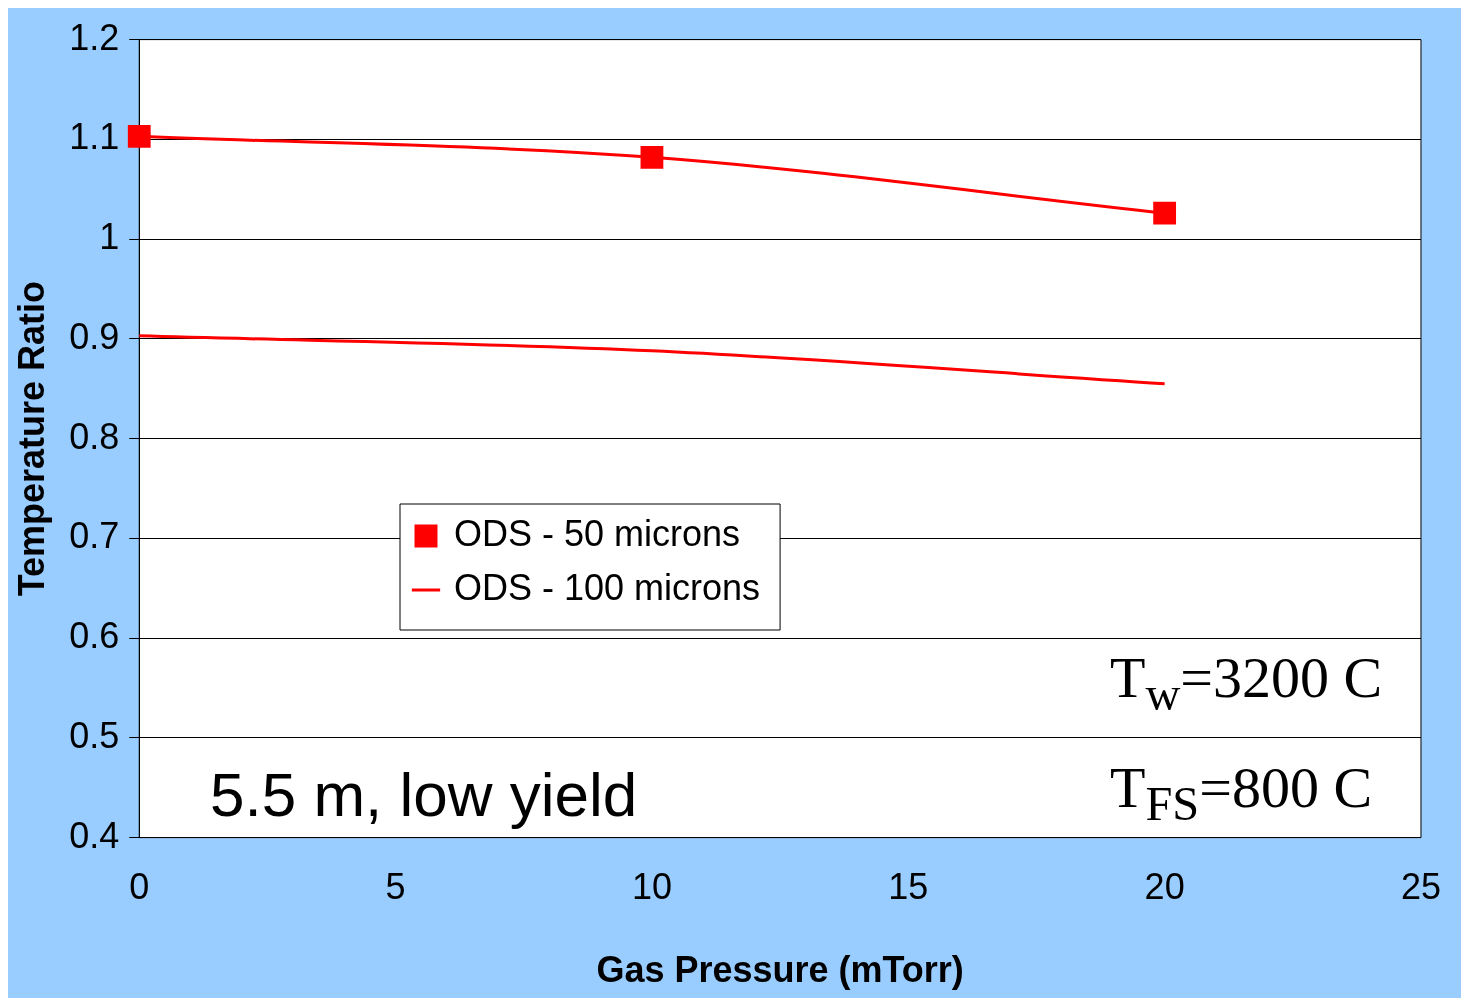 This screenshot has height=1006, width=1469. I want to click on y-tick-label: 1.1, so click(94, 137).